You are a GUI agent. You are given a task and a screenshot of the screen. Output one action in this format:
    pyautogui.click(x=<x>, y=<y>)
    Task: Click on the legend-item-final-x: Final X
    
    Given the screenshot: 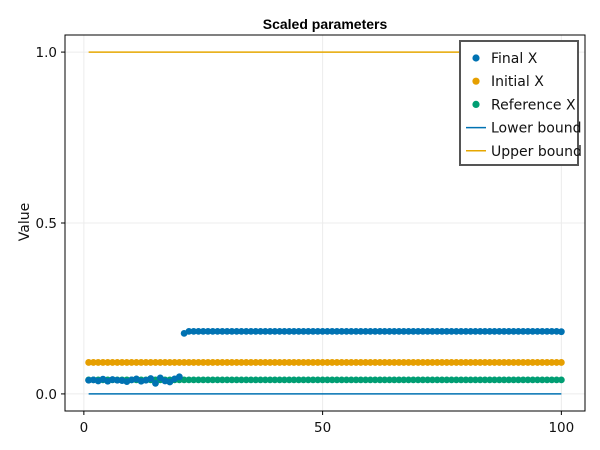 What is the action you would take?
    pyautogui.click(x=505, y=59)
    